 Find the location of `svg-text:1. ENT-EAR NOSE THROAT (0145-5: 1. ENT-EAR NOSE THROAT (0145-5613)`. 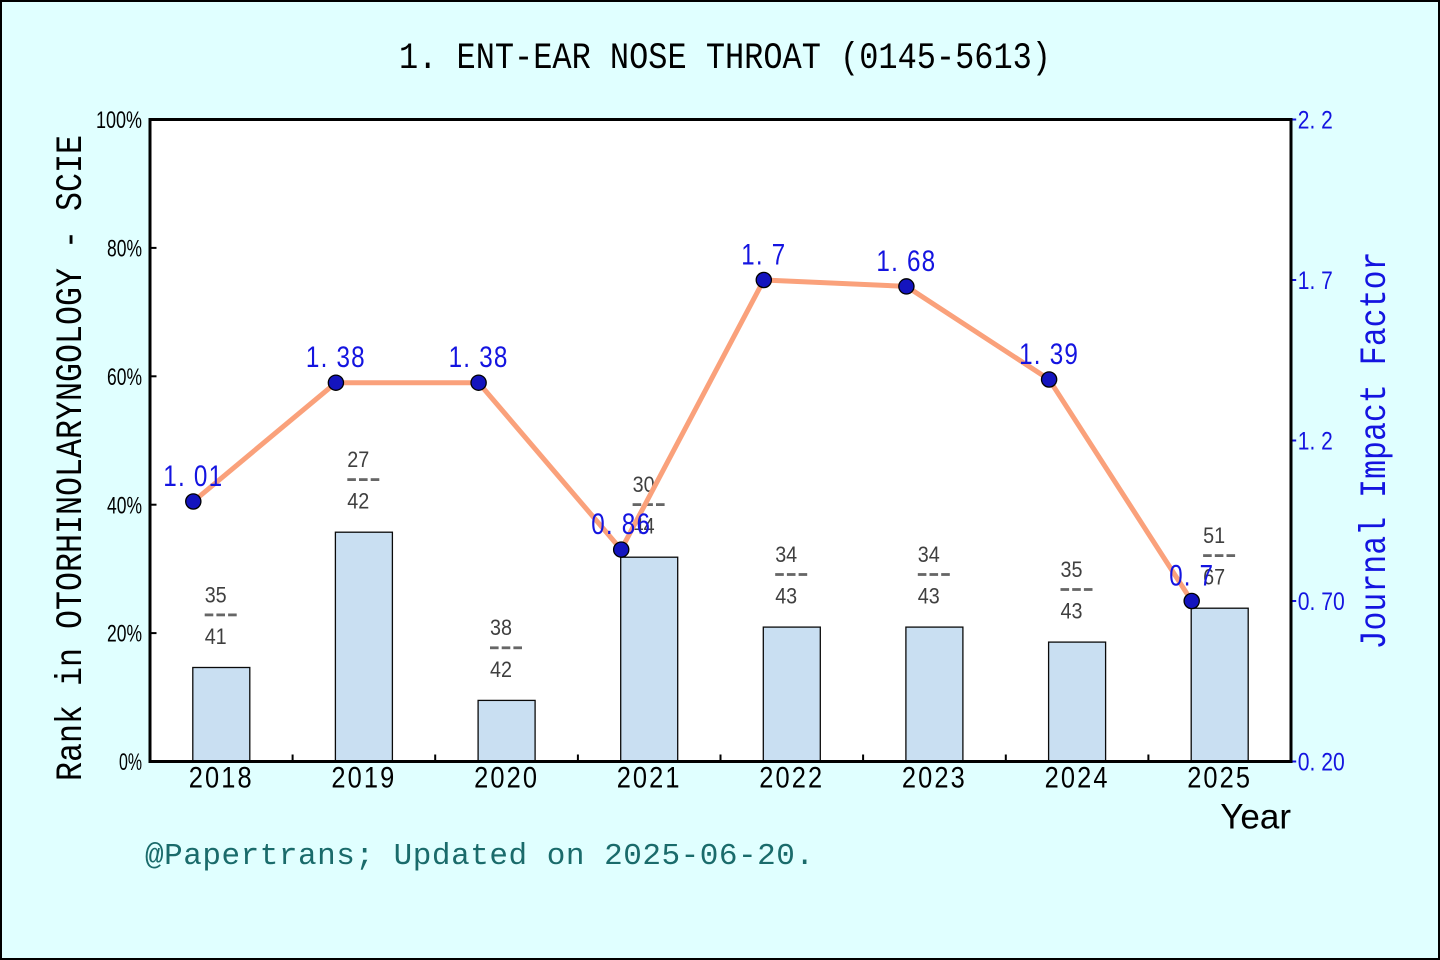

svg-text:1. ENT-EAR NOSE THROAT (0145-5: 1. ENT-EAR NOSE THROAT (0145-5613) is located at coordinates (725, 59).